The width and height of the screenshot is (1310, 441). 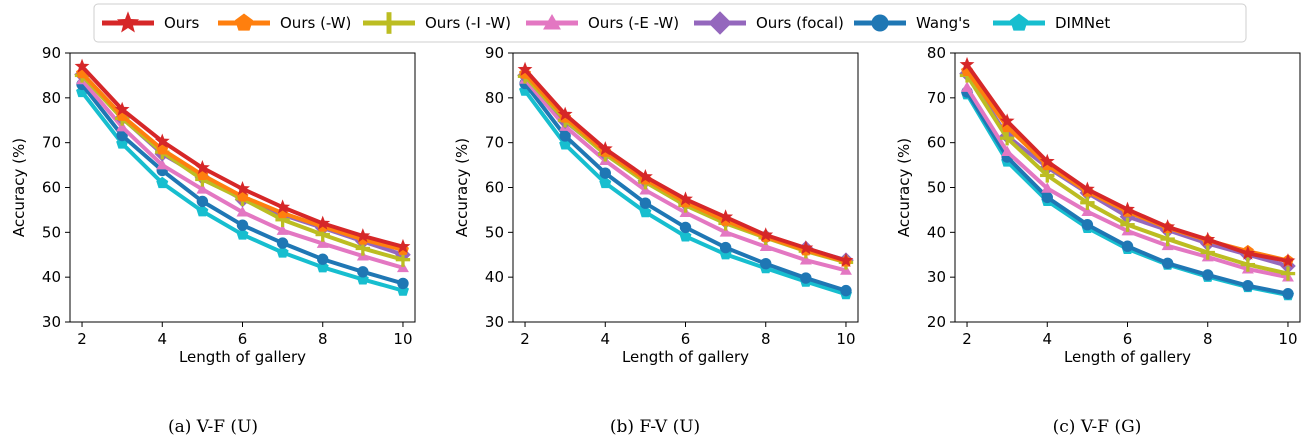 I want to click on legend-label: Ours (focal), so click(x=800, y=23).